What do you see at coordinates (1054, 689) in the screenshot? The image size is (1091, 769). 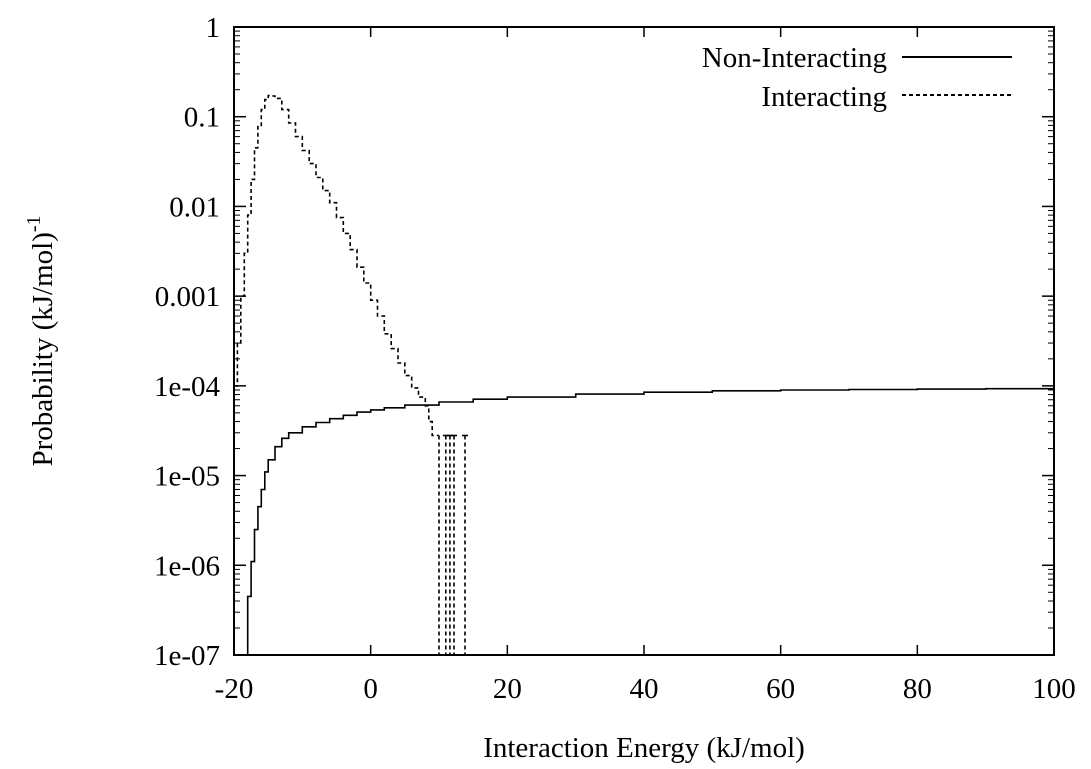 I see `x-tick-label: 100` at bounding box center [1054, 689].